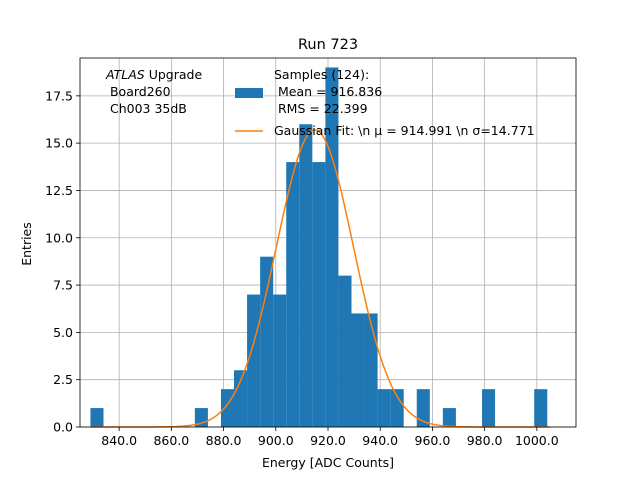 This screenshot has width=640, height=484. I want to click on legend-samples-line-3: RMS = 22.399, so click(321, 108).